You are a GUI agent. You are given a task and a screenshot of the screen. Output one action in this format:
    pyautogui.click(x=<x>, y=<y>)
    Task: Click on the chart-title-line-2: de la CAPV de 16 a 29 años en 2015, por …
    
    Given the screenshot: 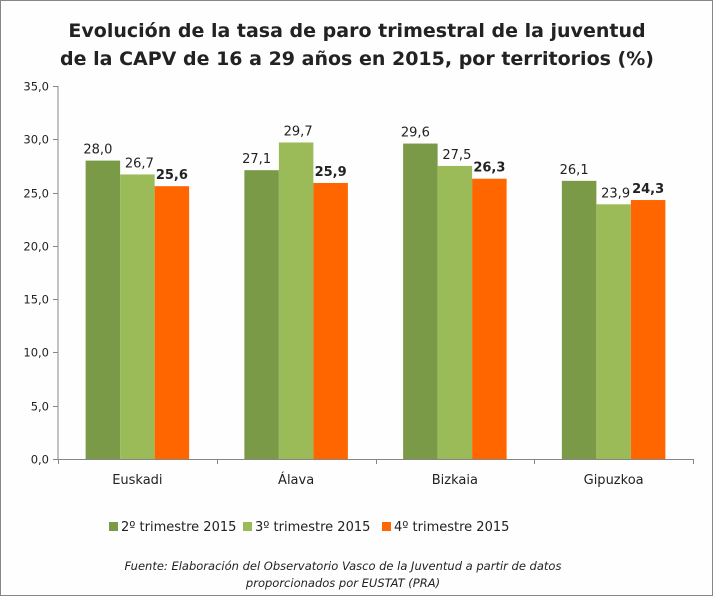 What is the action you would take?
    pyautogui.click(x=357, y=59)
    